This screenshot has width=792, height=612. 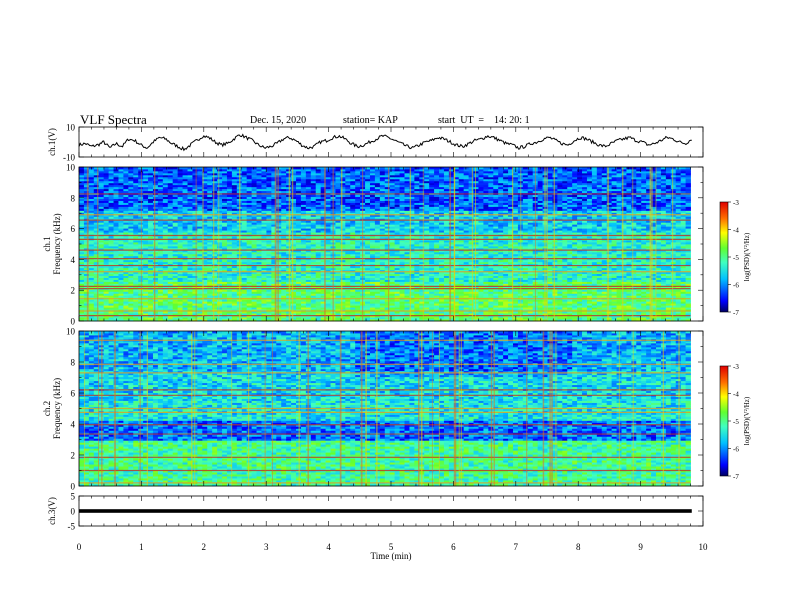 I want to click on y-tick-label: 10, so click(x=71, y=128).